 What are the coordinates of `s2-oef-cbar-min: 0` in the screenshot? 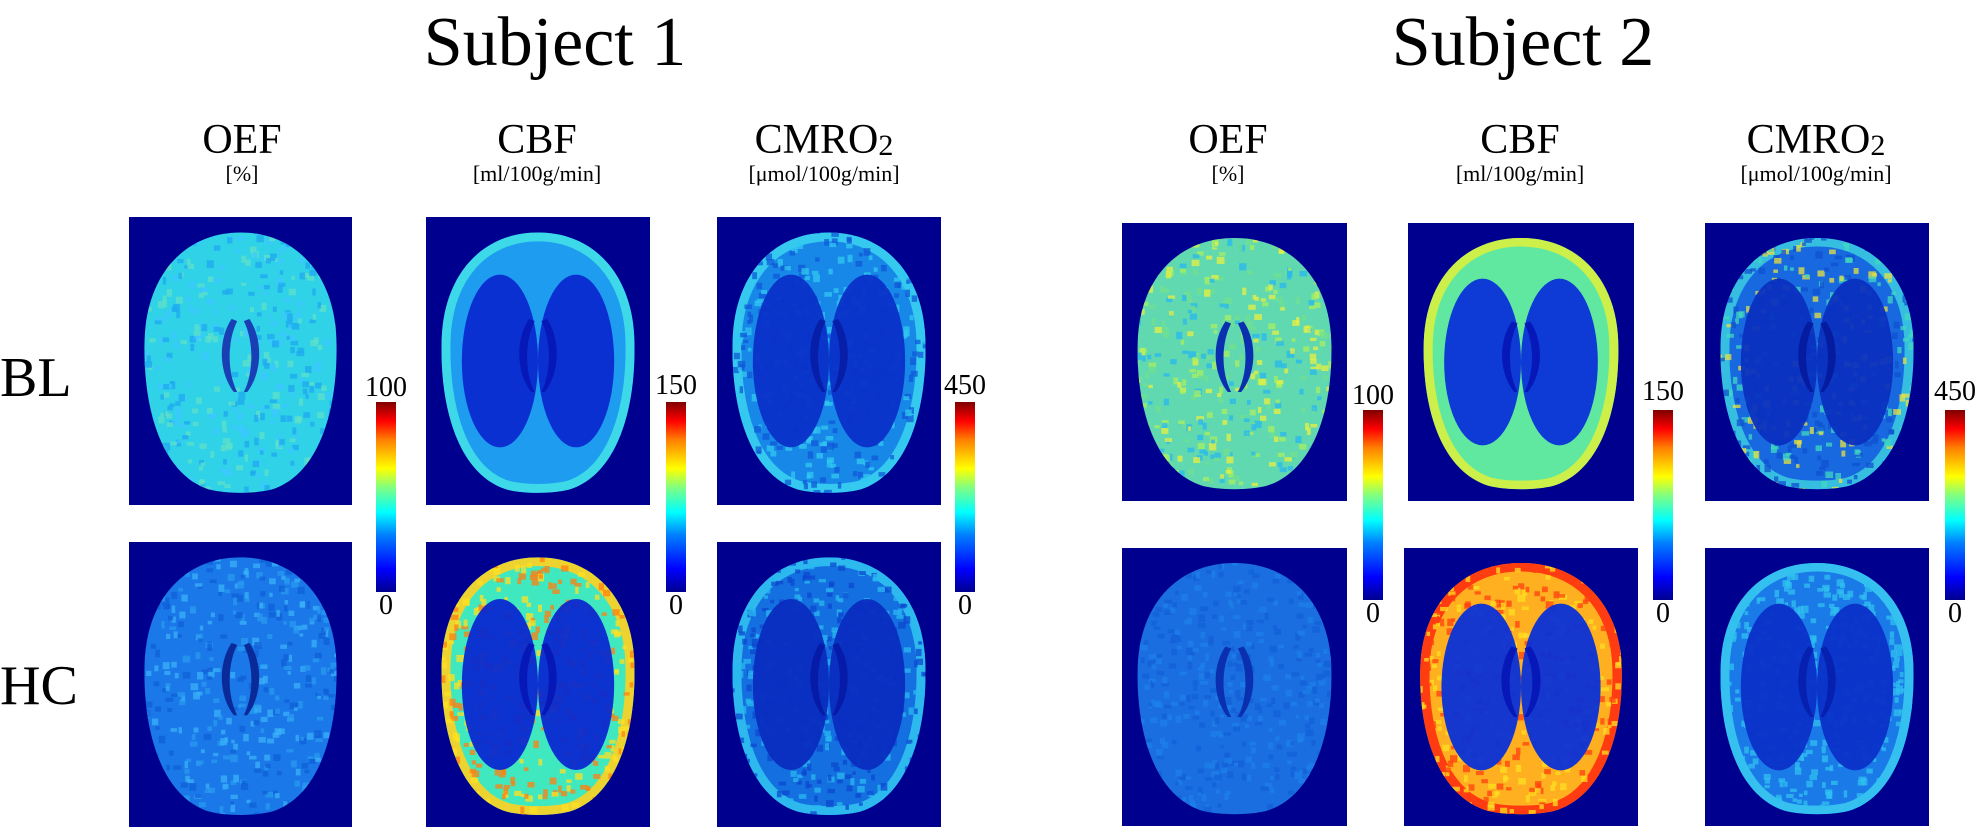 It's located at (1373, 613).